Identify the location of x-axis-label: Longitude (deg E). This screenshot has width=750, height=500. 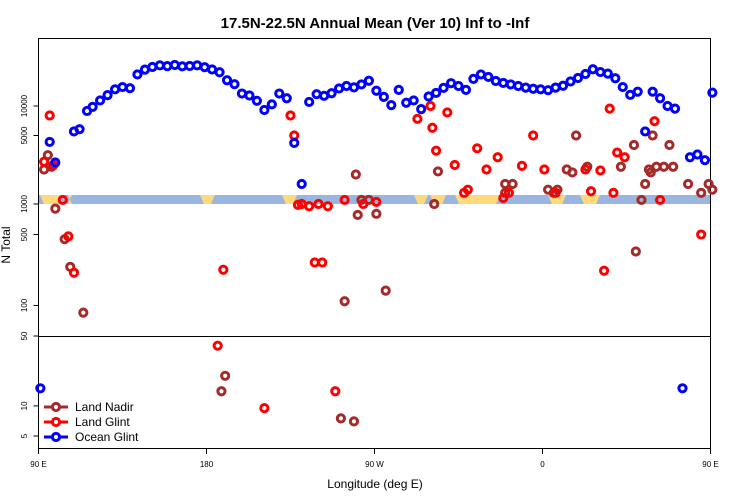
(374, 484).